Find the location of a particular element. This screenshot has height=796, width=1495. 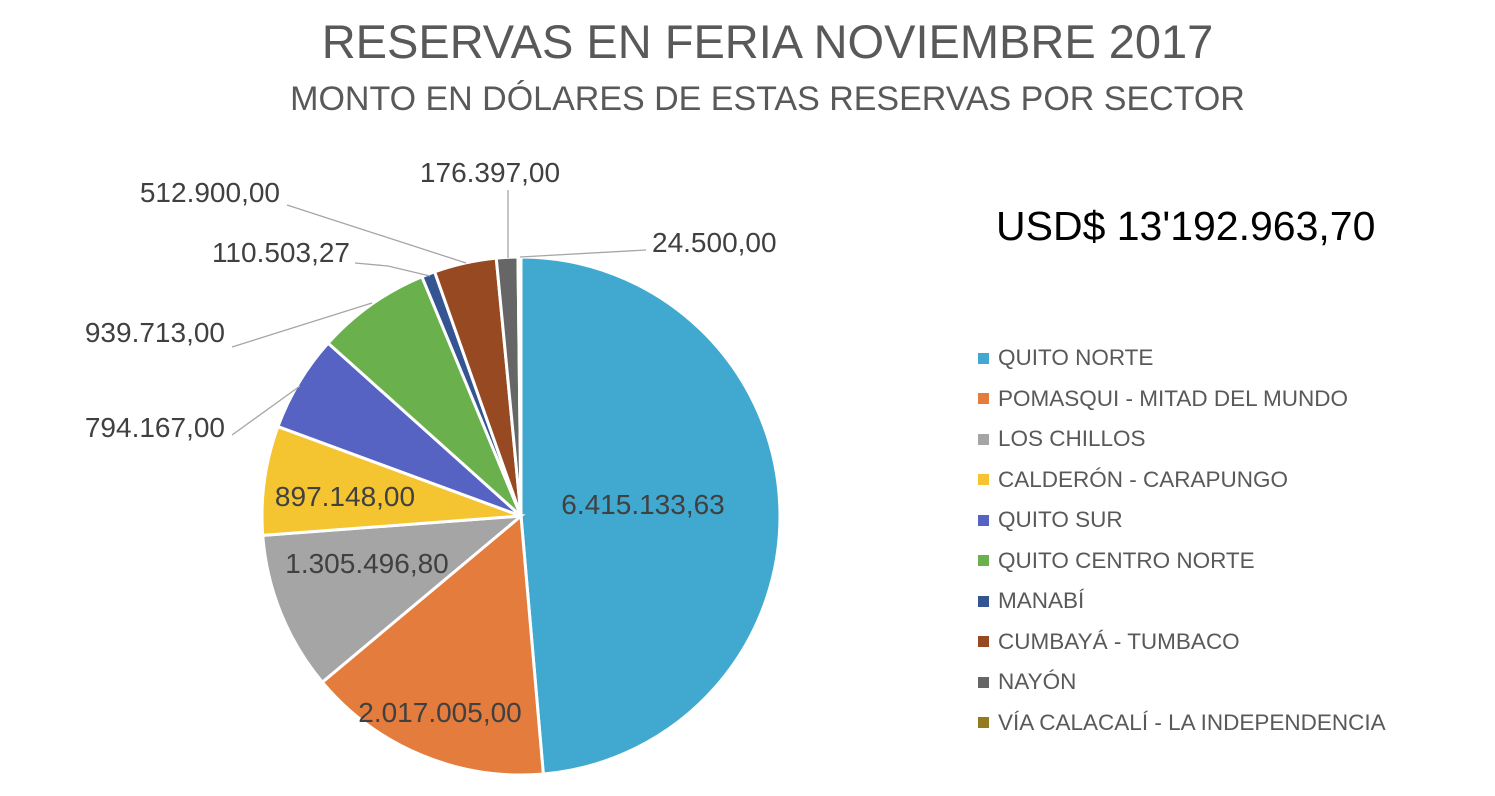

legend-item: CALDERÓN - CARAPUNGO is located at coordinates (1182, 480).